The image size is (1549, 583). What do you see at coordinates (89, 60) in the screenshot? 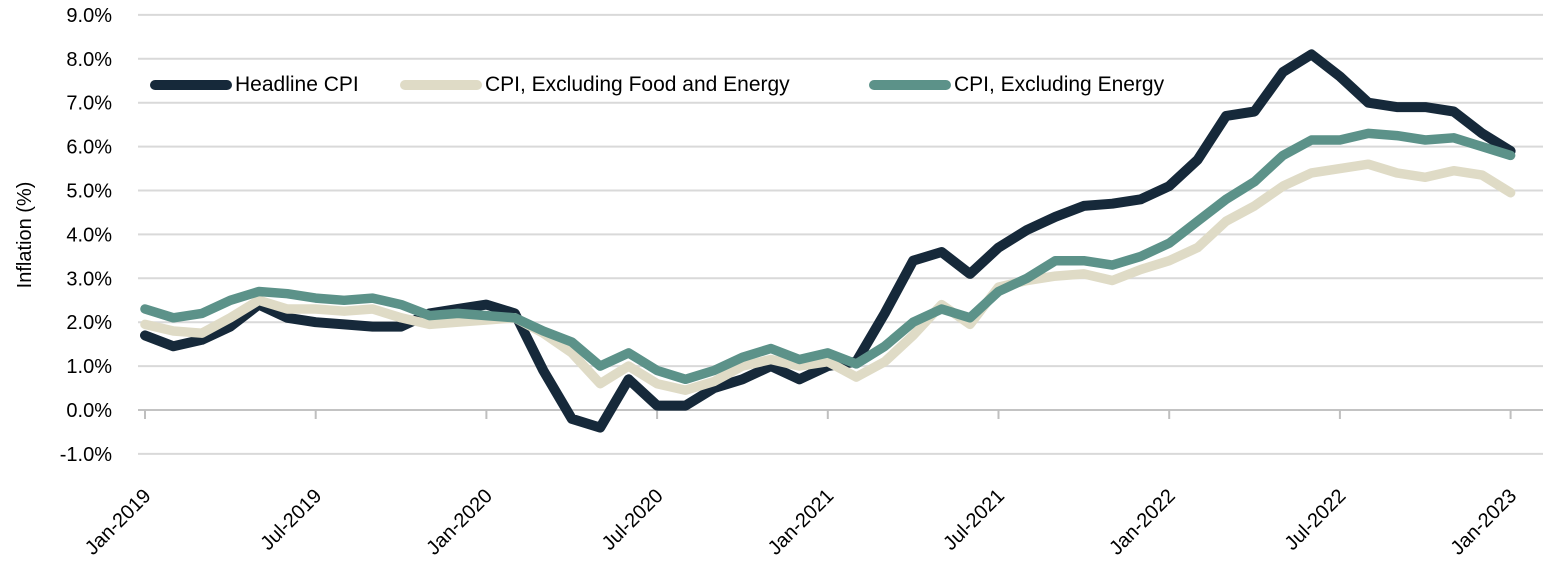
I see `y-tick-label: 8.0%` at bounding box center [89, 60].